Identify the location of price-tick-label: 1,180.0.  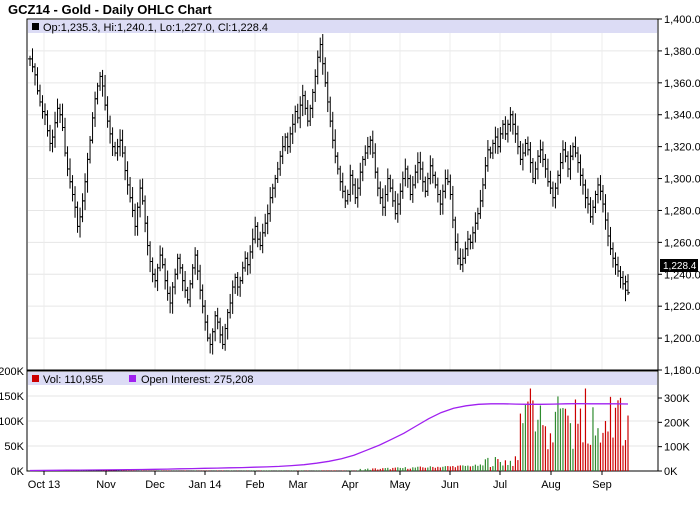
(682, 371).